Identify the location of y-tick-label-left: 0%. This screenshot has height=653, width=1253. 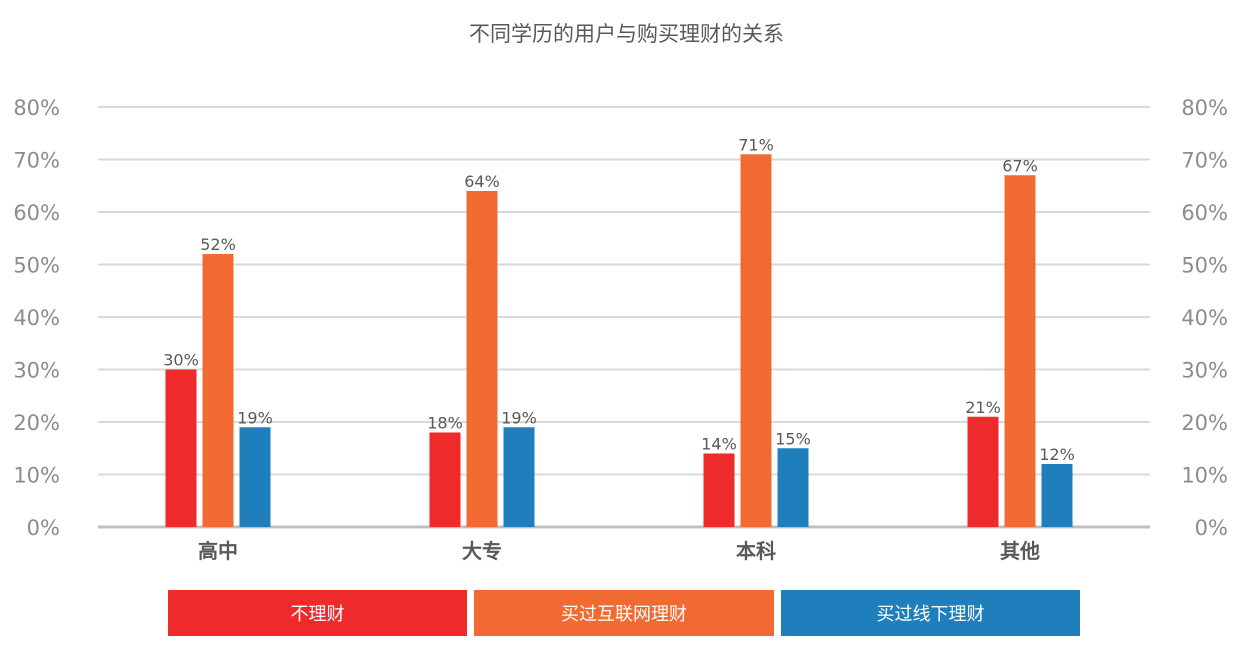
(43, 528).